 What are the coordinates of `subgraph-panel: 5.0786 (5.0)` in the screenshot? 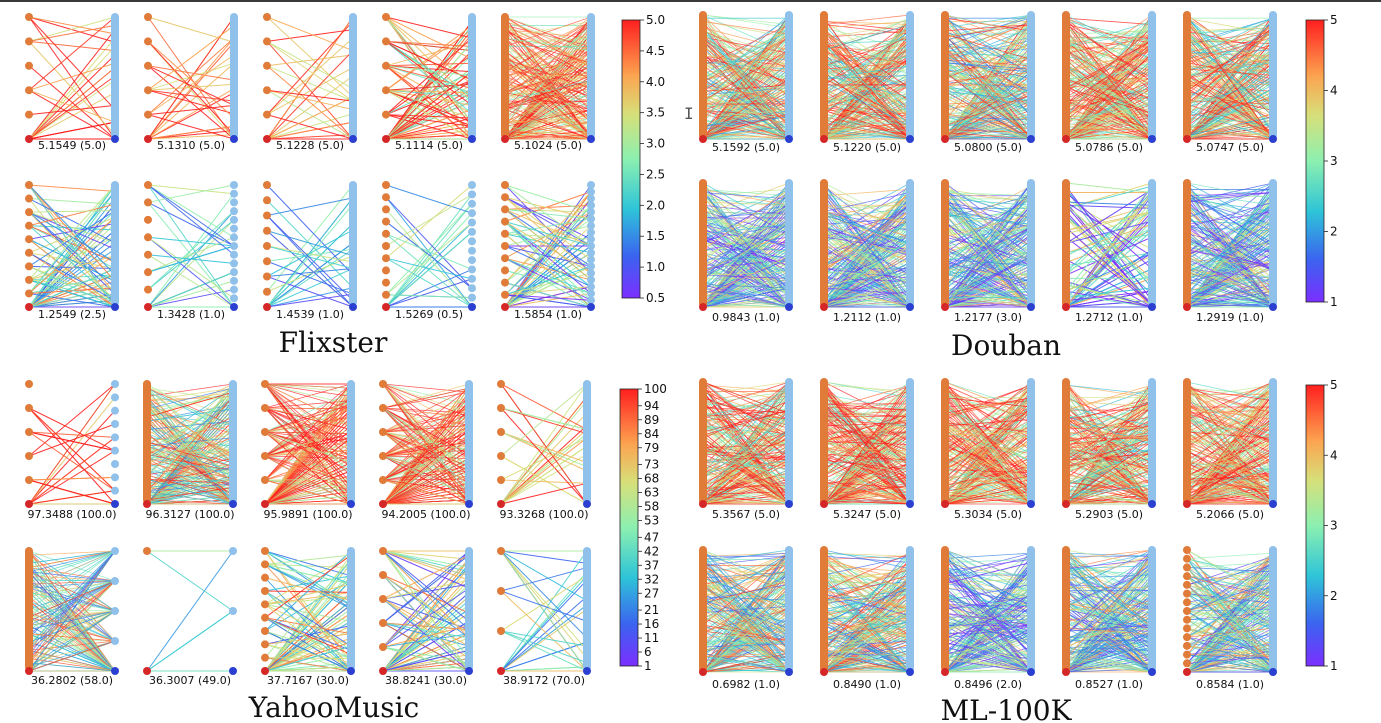 It's located at (1109, 82).